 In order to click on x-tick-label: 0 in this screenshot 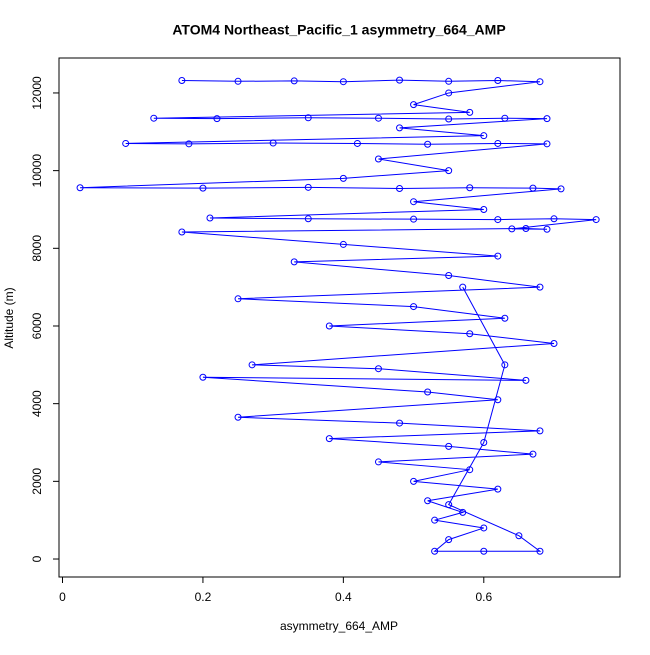, I will do `click(62, 597)`.